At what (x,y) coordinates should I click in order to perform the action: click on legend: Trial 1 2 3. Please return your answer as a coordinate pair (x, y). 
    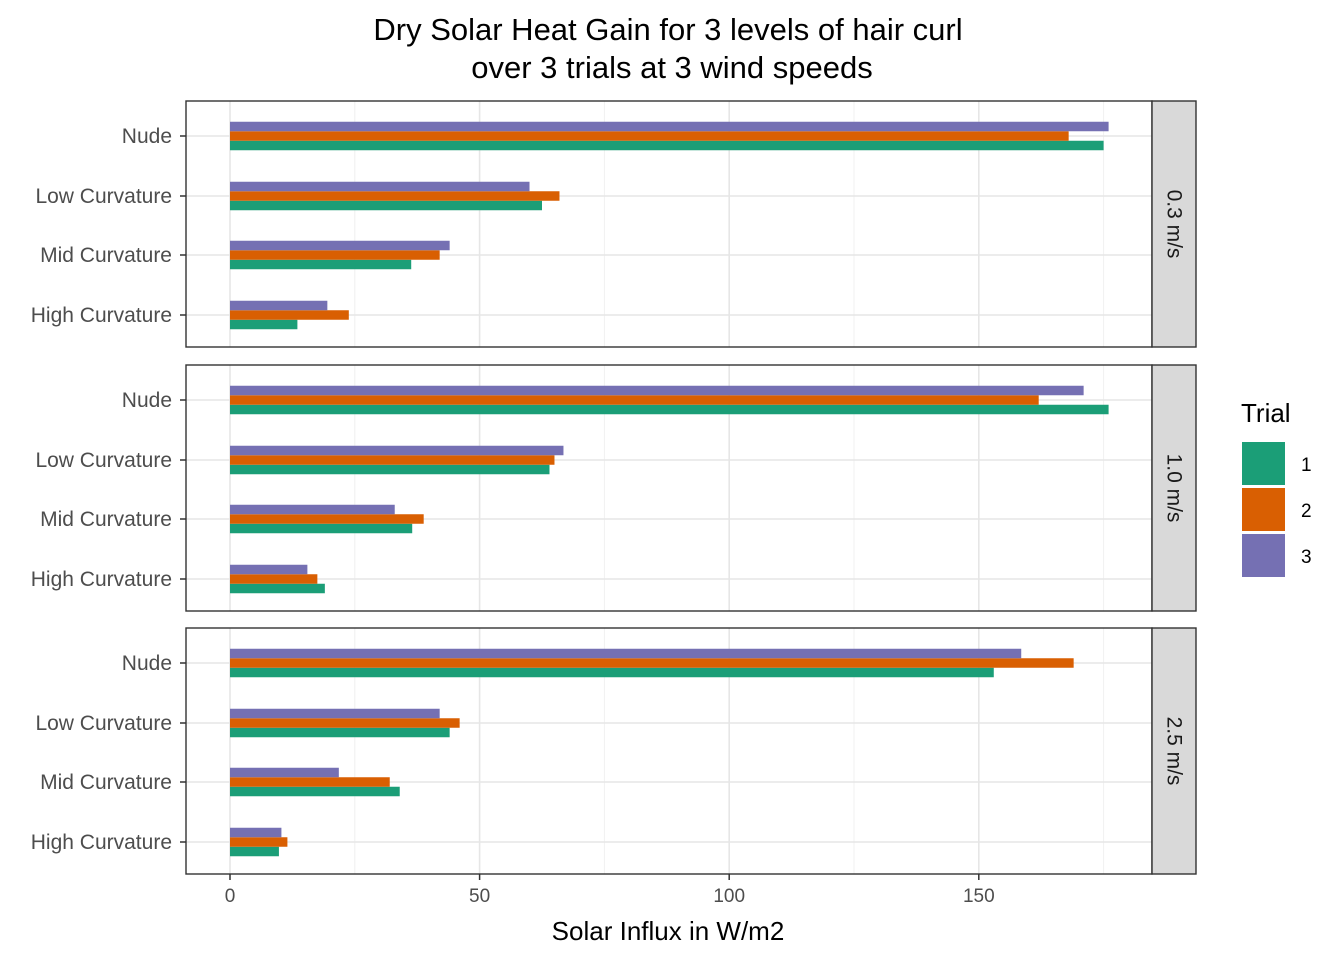
    Looking at the image, I should click on (1276, 487).